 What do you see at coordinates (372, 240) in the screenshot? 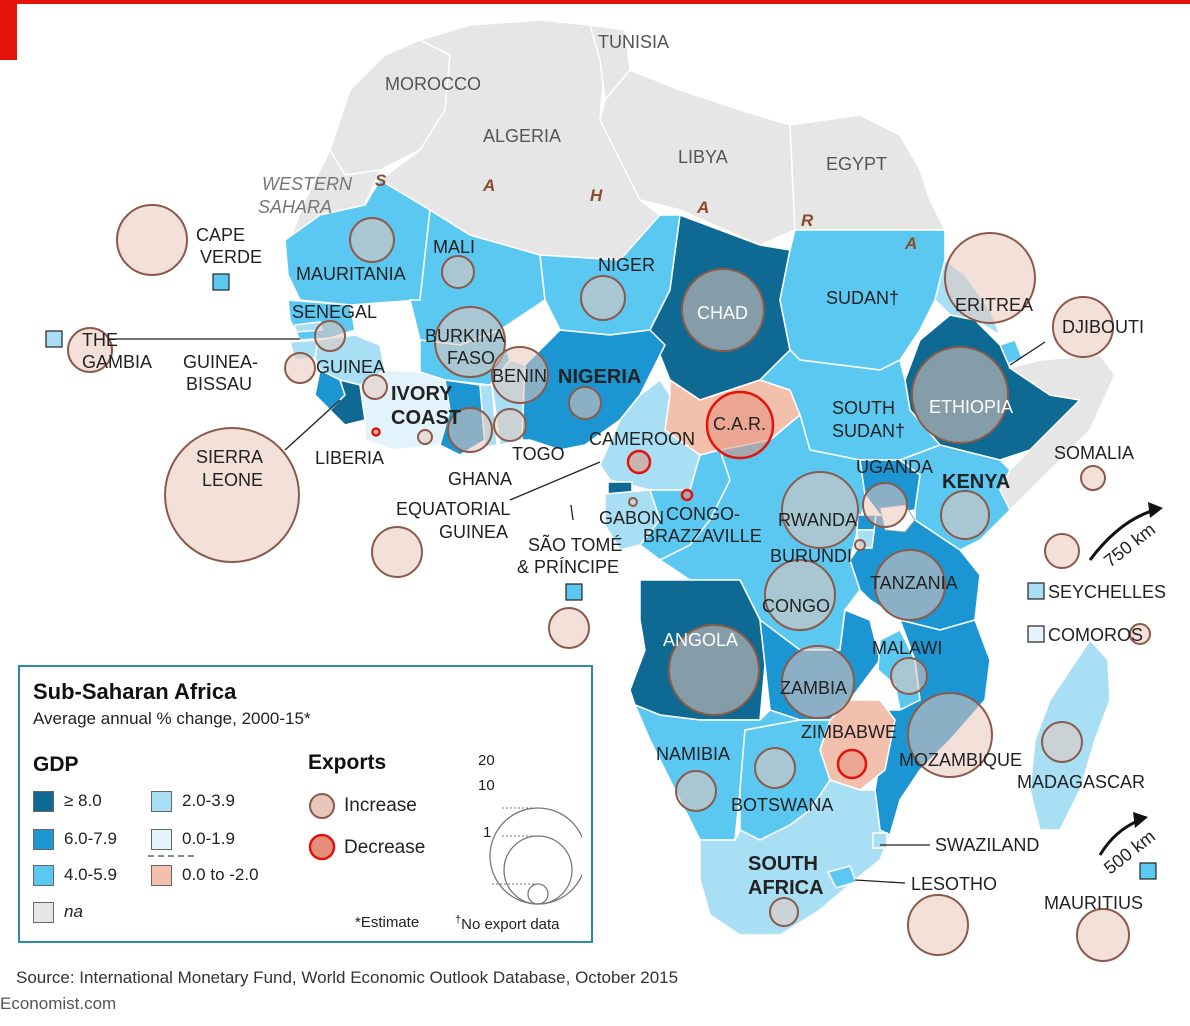
I see `bubble-mauritania` at bounding box center [372, 240].